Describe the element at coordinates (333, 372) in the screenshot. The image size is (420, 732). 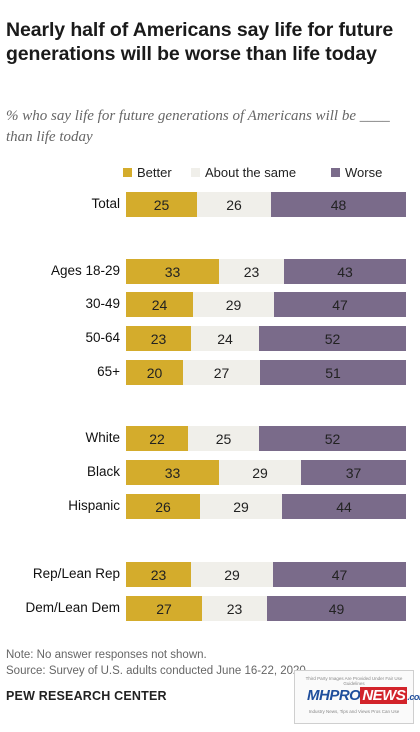
I see `bar-worse-65: 51` at that location.